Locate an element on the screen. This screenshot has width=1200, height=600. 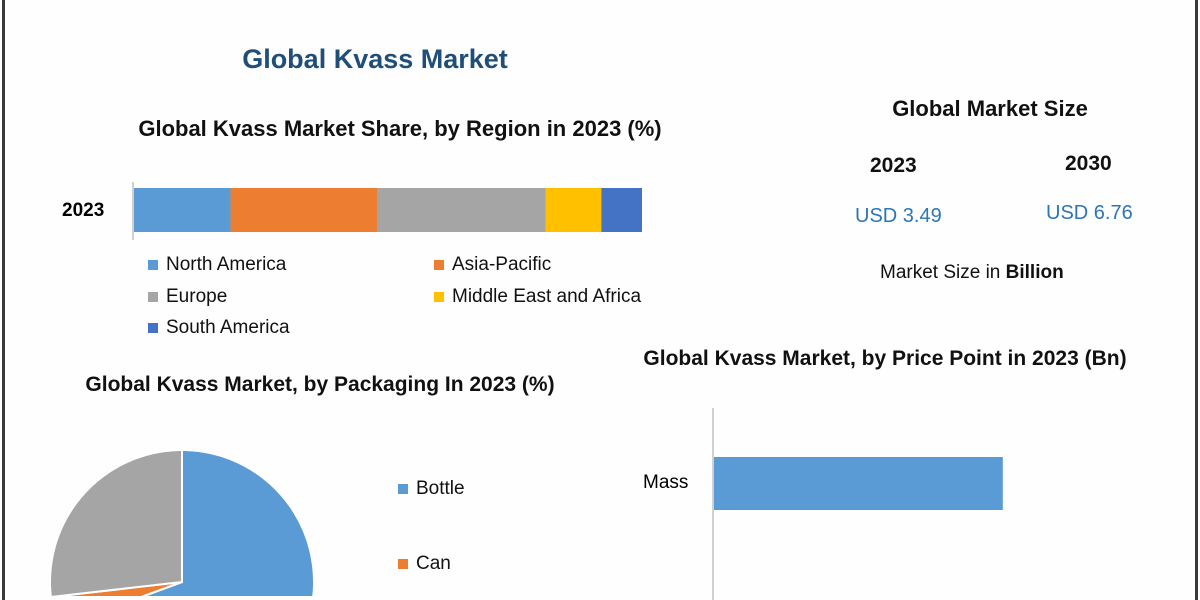
legend-item: Europe is located at coordinates (187, 297).